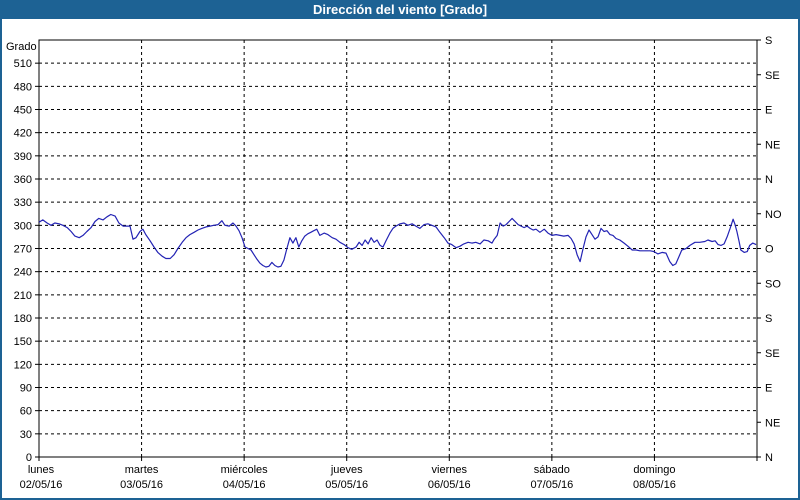  Describe the element at coordinates (23, 157) in the screenshot. I see `left-tick-label: 390` at that location.